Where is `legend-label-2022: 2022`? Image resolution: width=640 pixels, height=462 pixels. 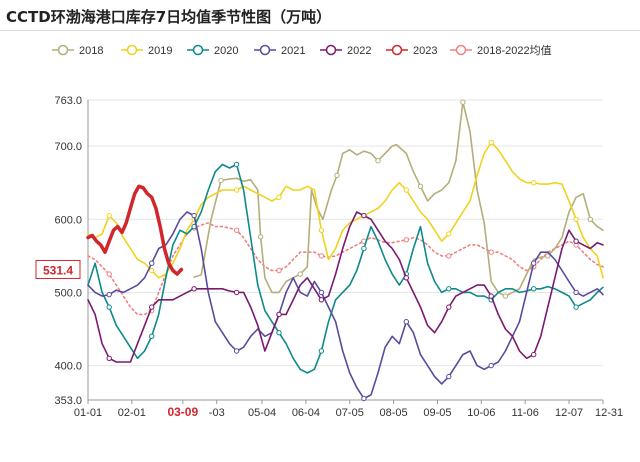
legend-label-2022: 2022 is located at coordinates (359, 51).